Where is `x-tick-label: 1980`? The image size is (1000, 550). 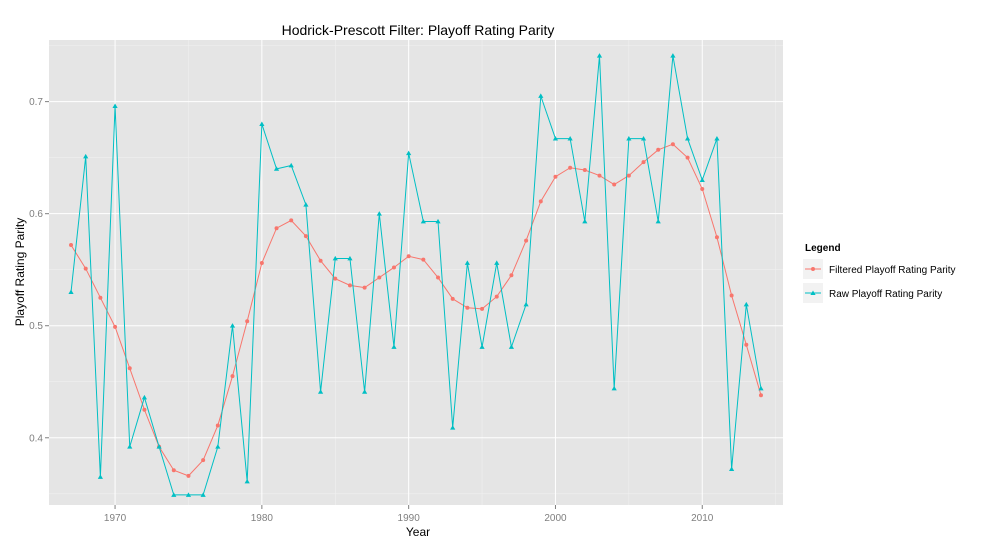
x-tick-label: 1980 is located at coordinates (262, 518).